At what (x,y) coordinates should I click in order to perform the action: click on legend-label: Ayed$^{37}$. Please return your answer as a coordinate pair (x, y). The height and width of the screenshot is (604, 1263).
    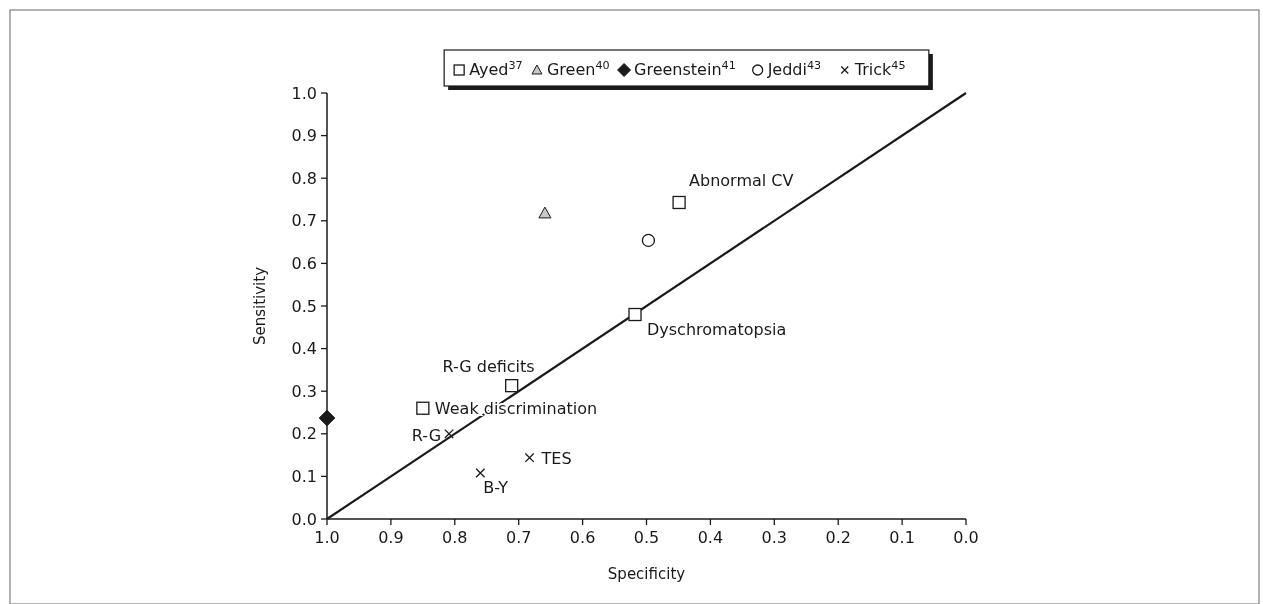
    Looking at the image, I should click on (496, 68).